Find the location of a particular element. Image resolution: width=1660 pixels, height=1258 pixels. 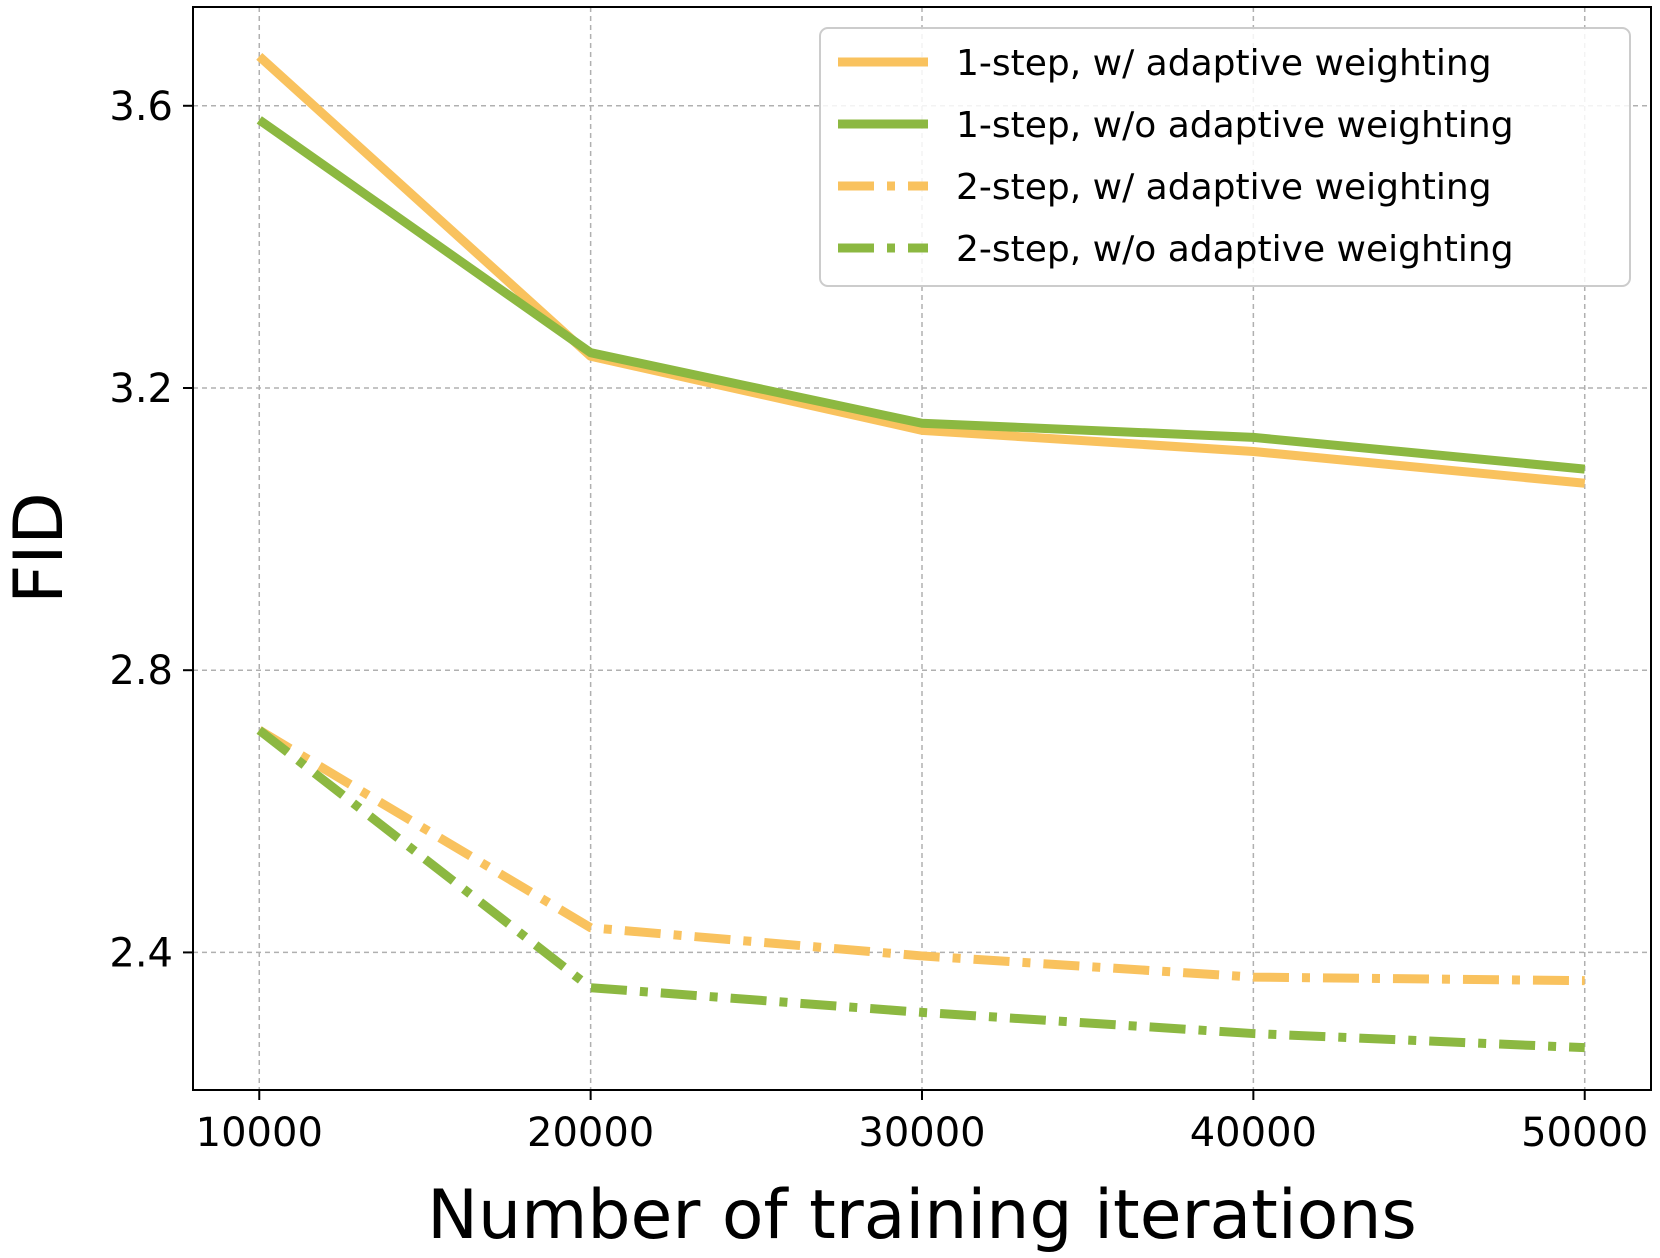

x-axis-title: Number of training iterations is located at coordinates (922, 1214).